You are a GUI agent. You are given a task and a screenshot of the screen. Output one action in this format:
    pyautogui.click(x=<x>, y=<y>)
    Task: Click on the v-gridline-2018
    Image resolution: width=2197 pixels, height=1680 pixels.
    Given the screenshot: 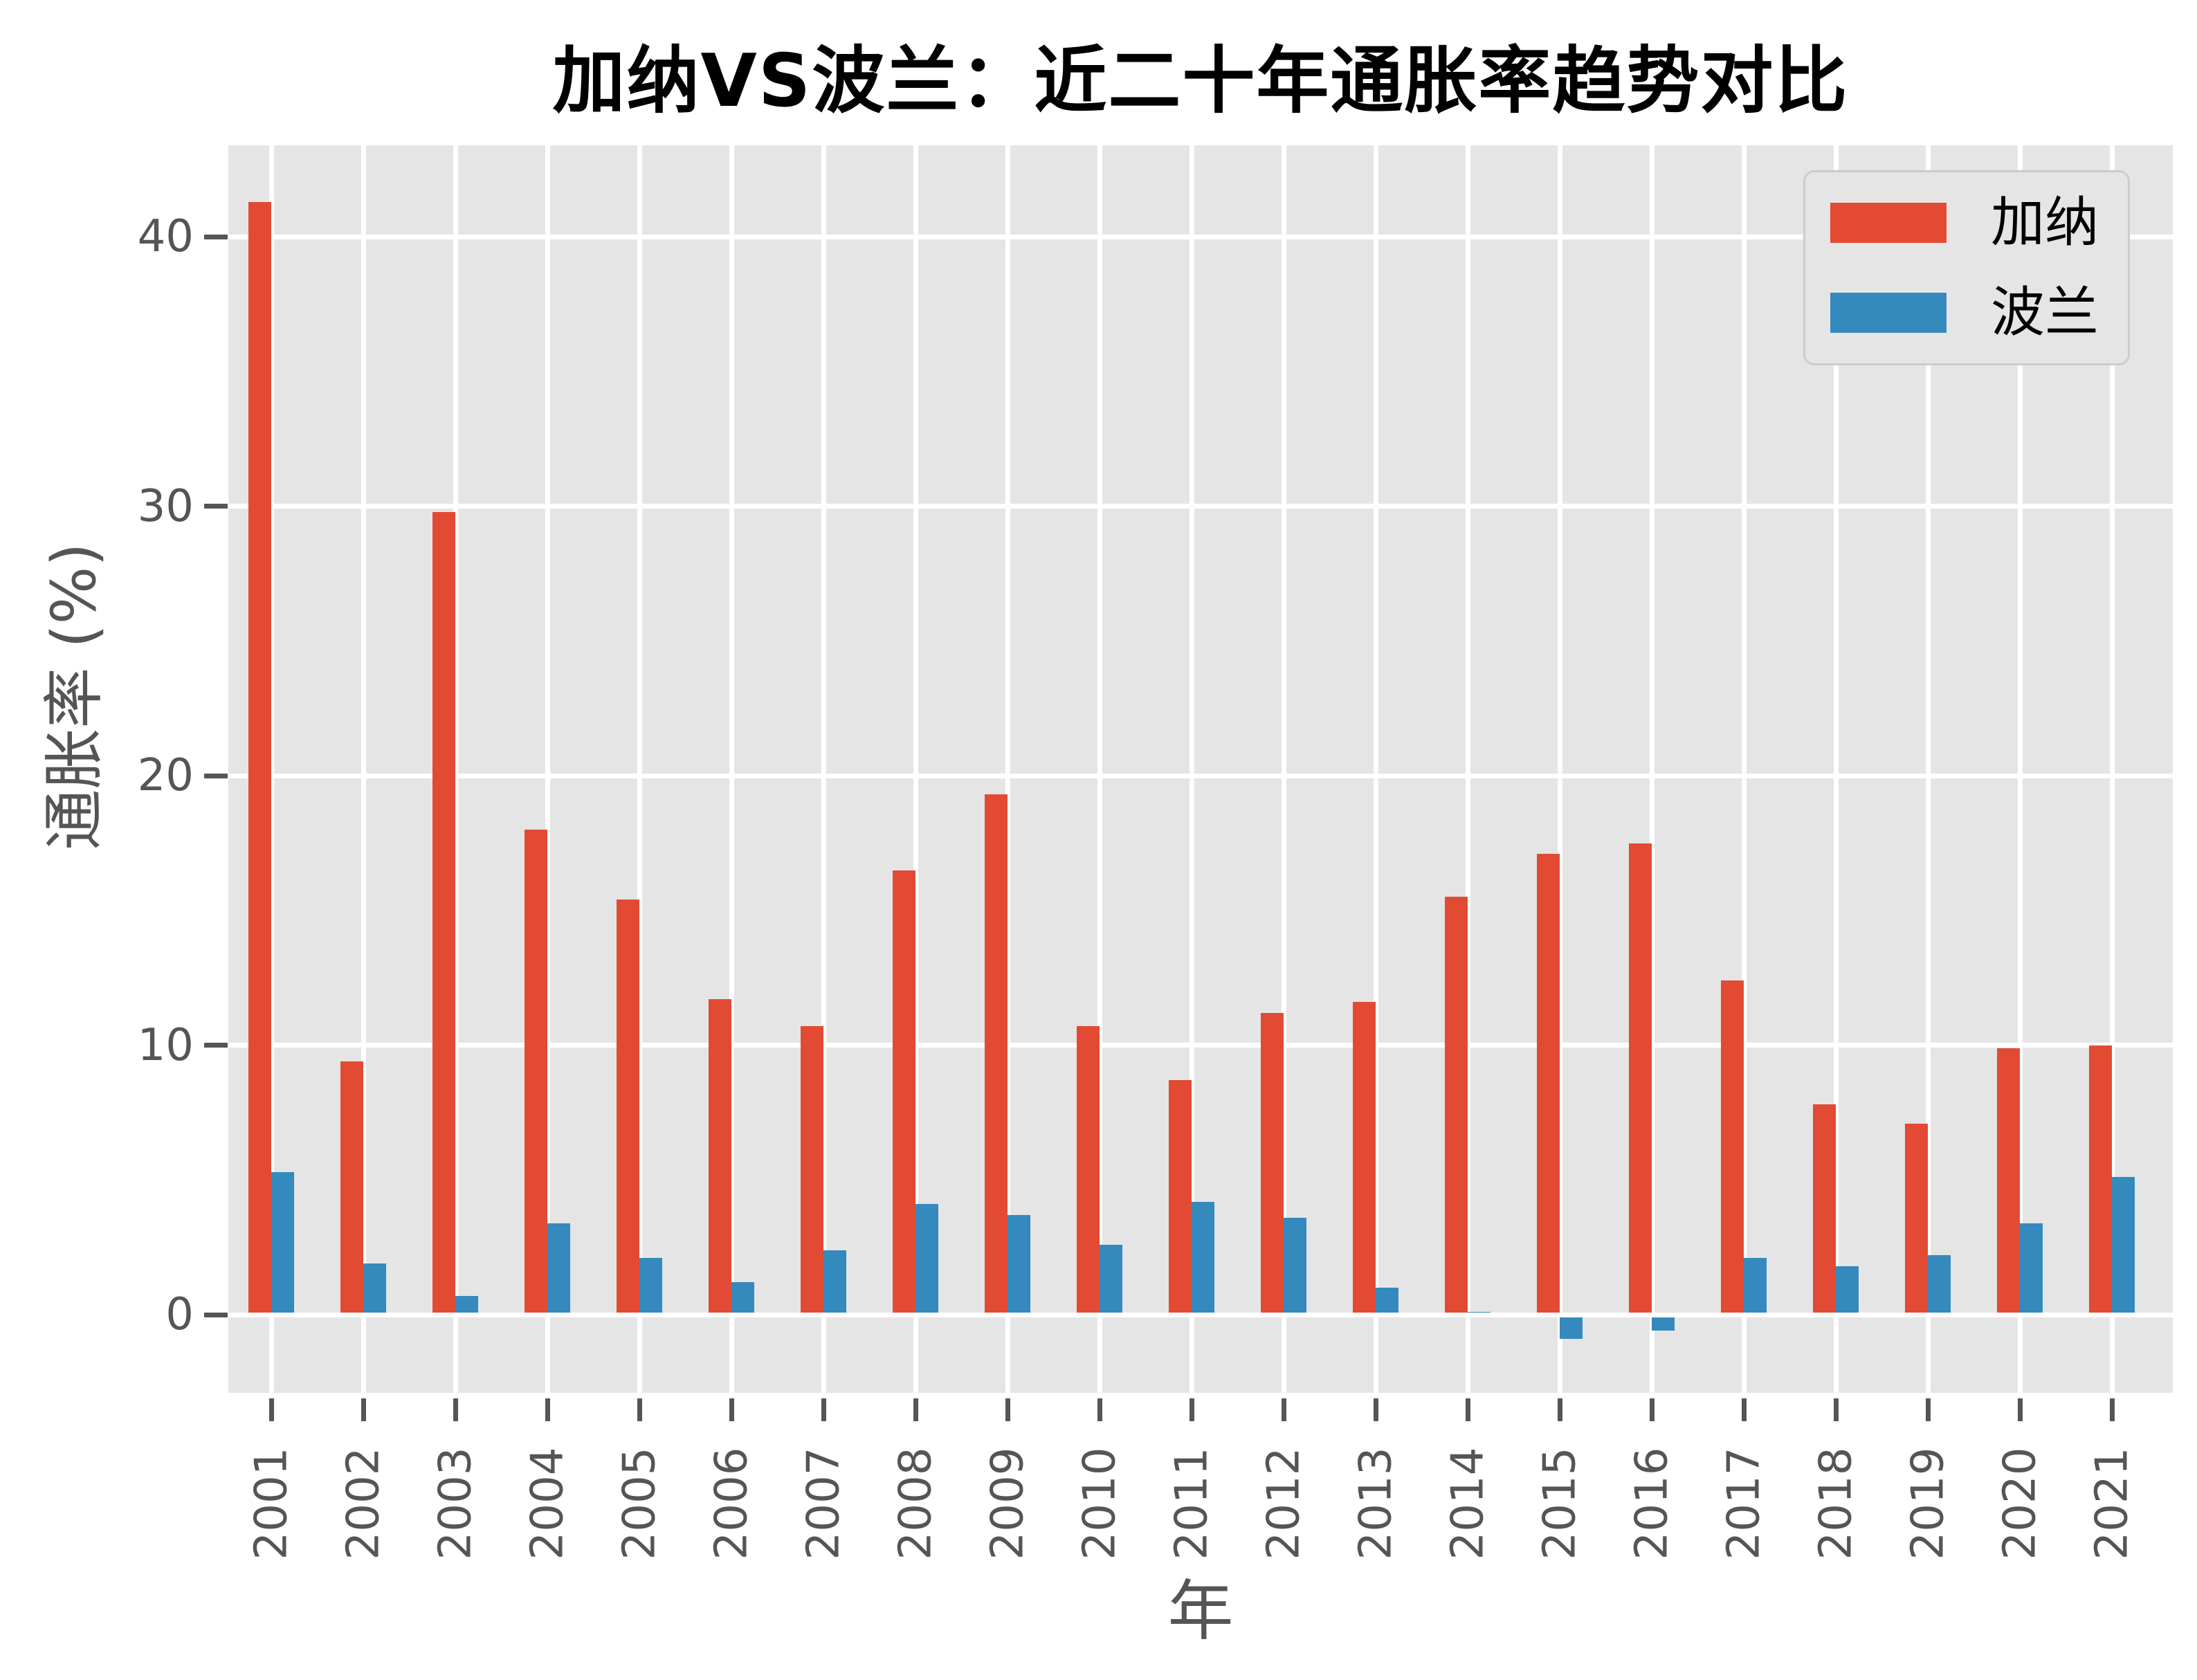 What is the action you would take?
    pyautogui.click(x=1836, y=769)
    